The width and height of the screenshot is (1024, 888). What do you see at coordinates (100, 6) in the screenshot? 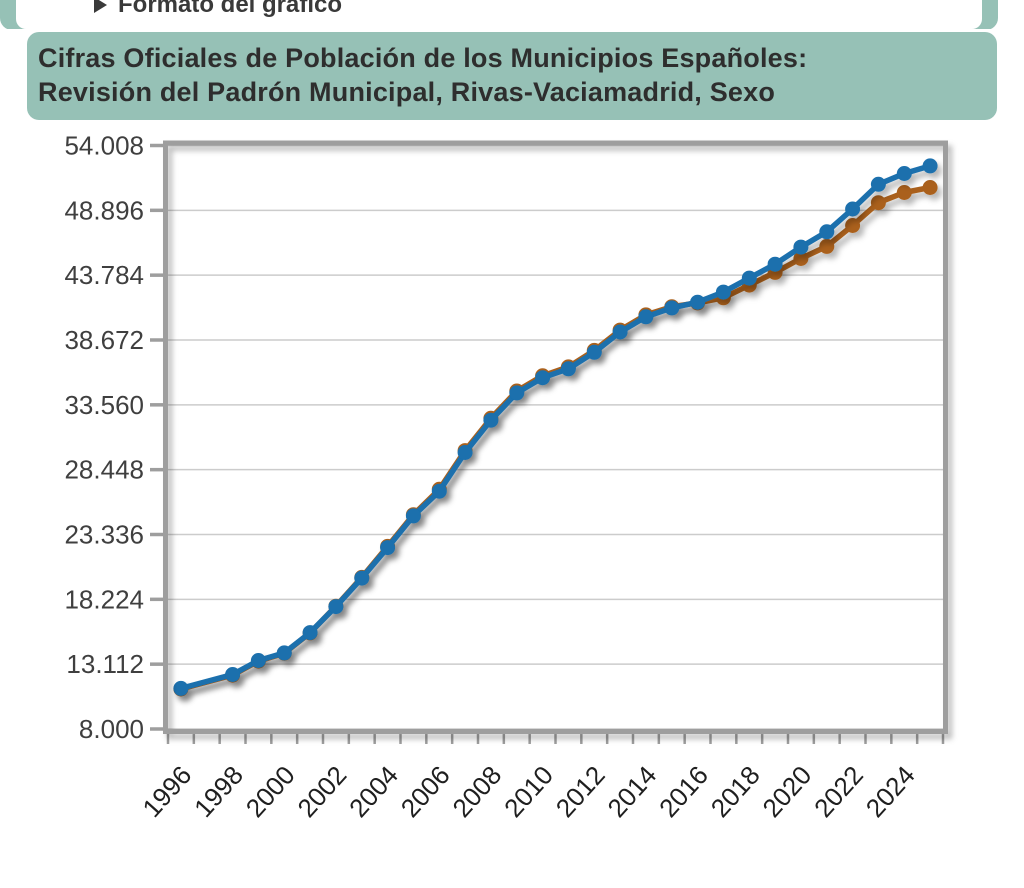
I see `triangle-right-icon` at bounding box center [100, 6].